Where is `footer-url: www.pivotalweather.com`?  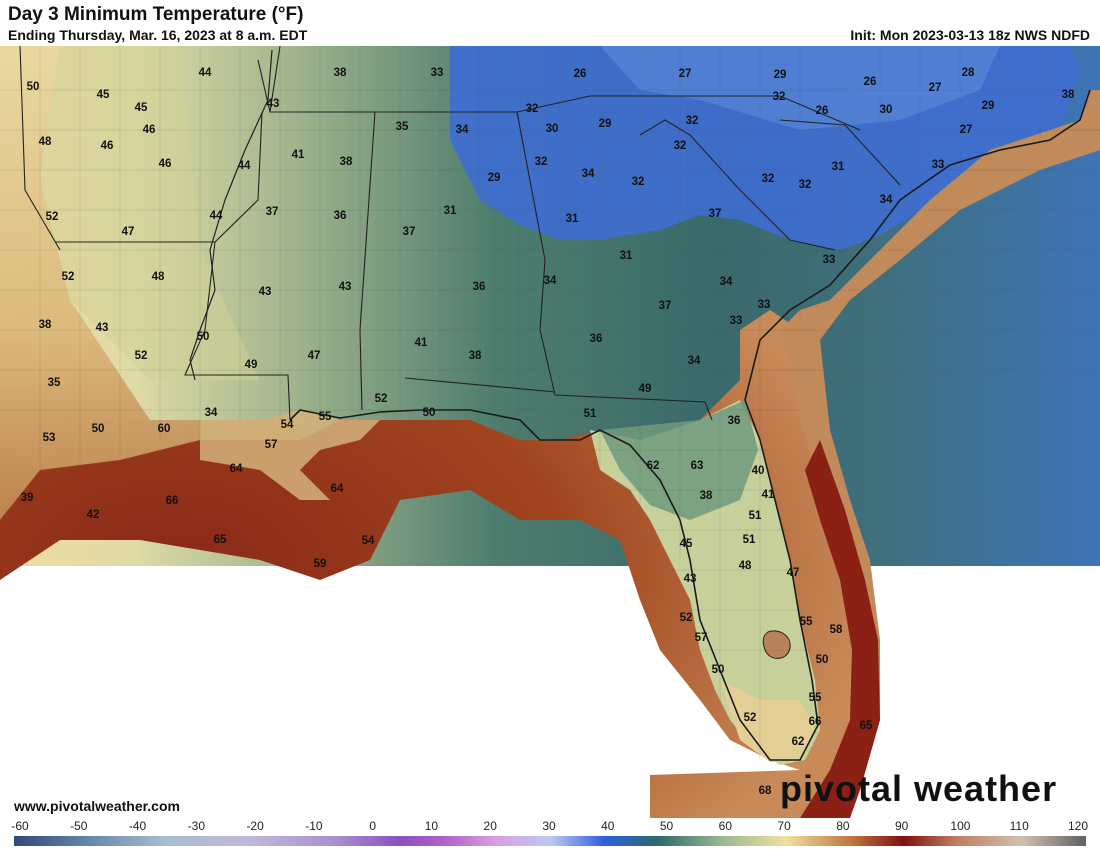
footer-url: www.pivotalweather.com is located at coordinates (97, 806).